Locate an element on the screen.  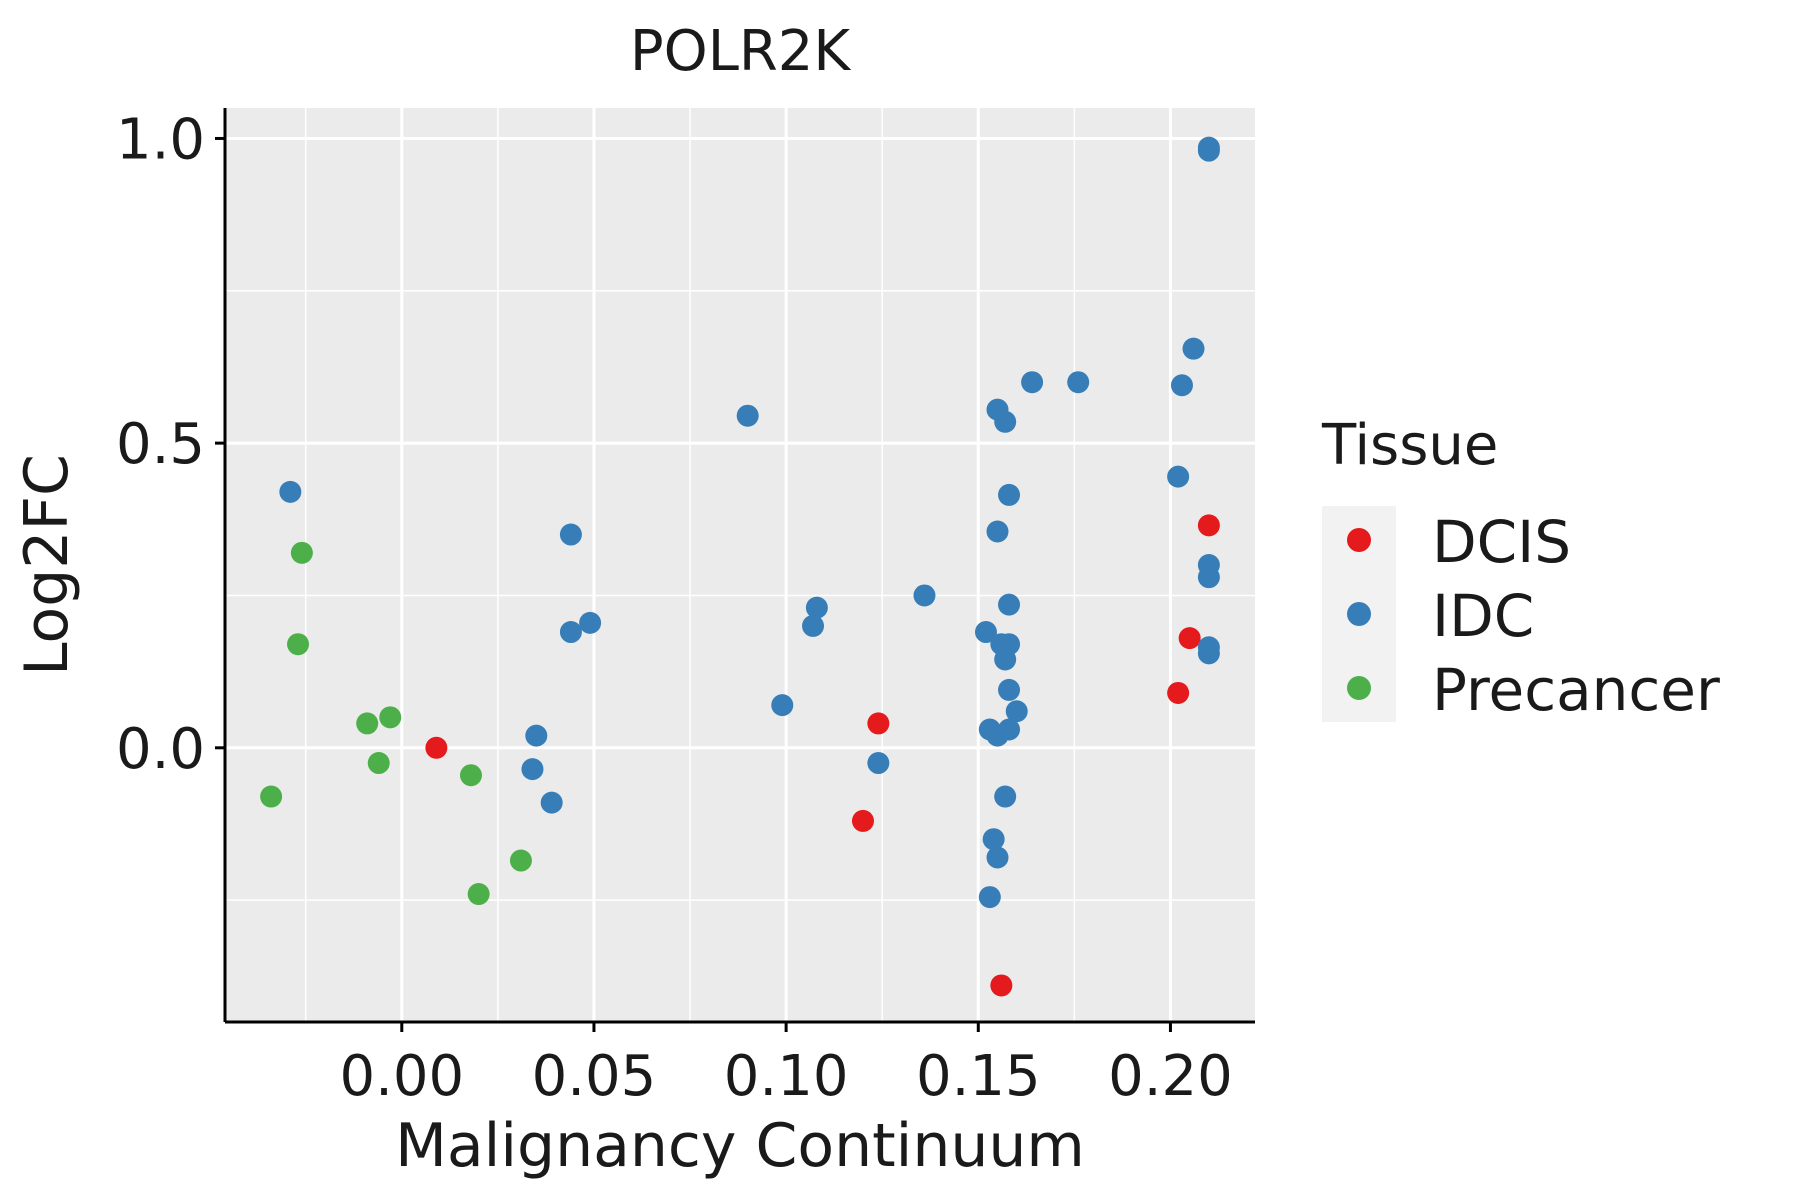
y-tick-label: 0.0 is located at coordinates (160, 749).